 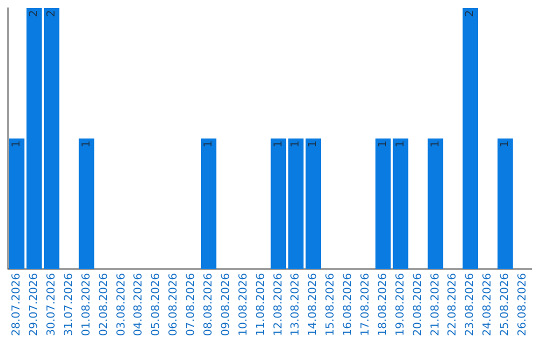 What do you see at coordinates (33, 304) in the screenshot?
I see `x-tick-label: 29.07.2026` at bounding box center [33, 304].